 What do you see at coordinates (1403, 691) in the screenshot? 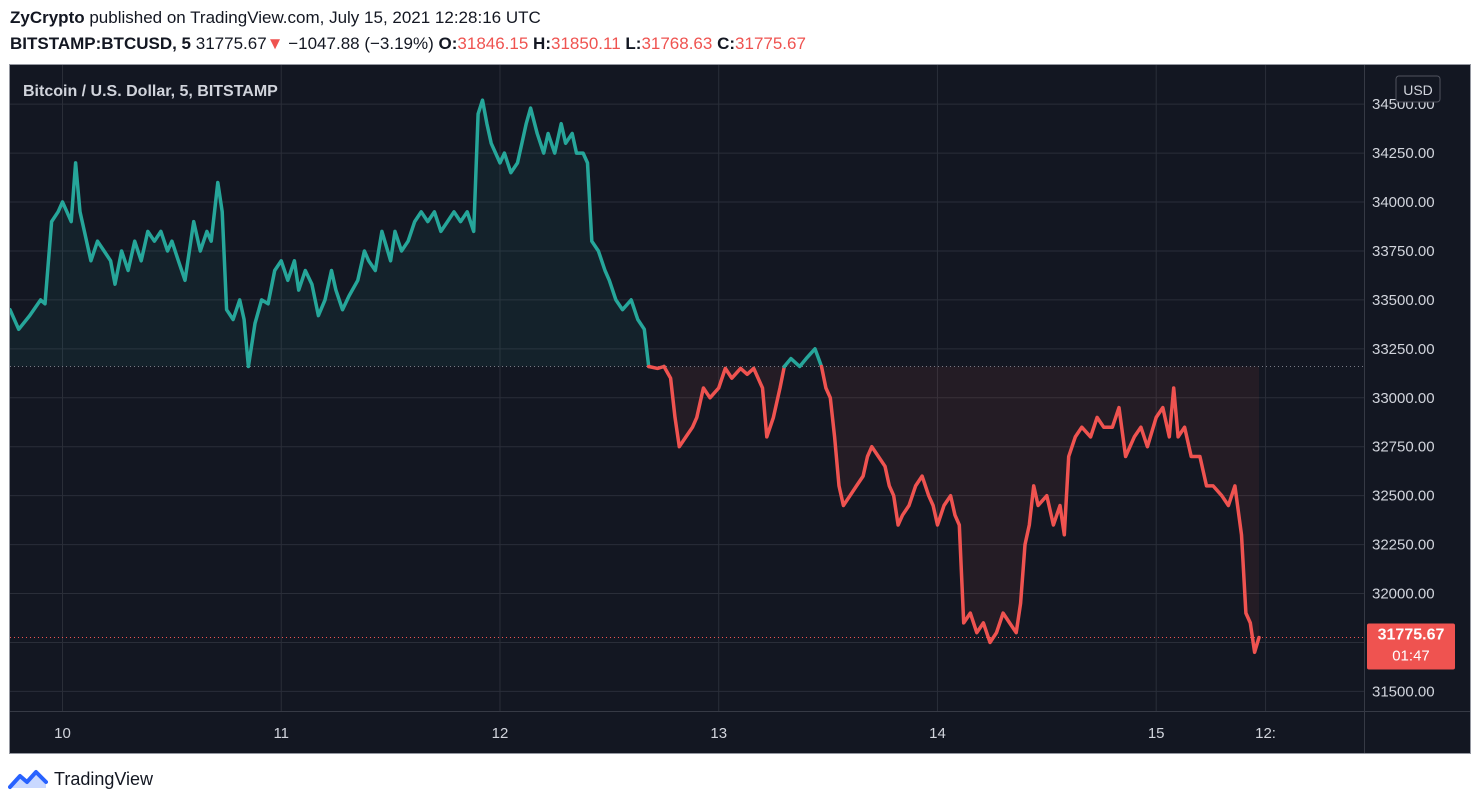
I see `y-tick-label: 31500.00` at bounding box center [1403, 691].